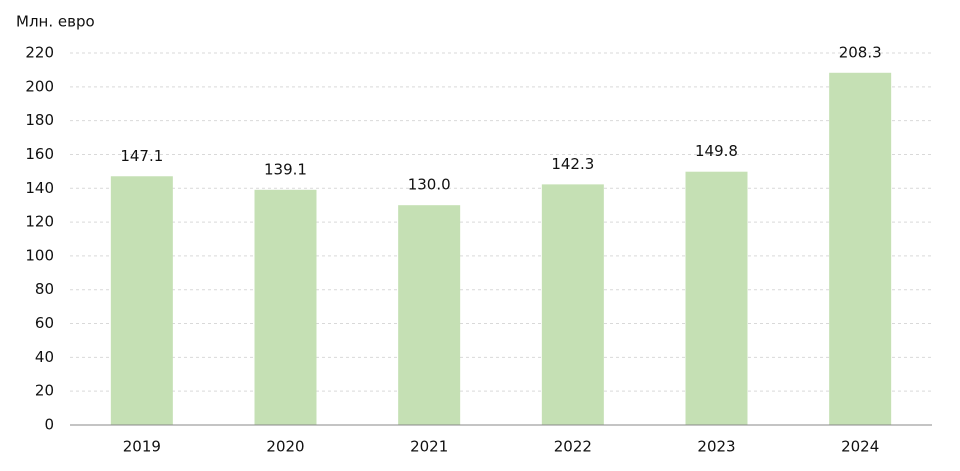 This screenshot has width=960, height=471. I want to click on y-tick-label: 20, so click(44, 391).